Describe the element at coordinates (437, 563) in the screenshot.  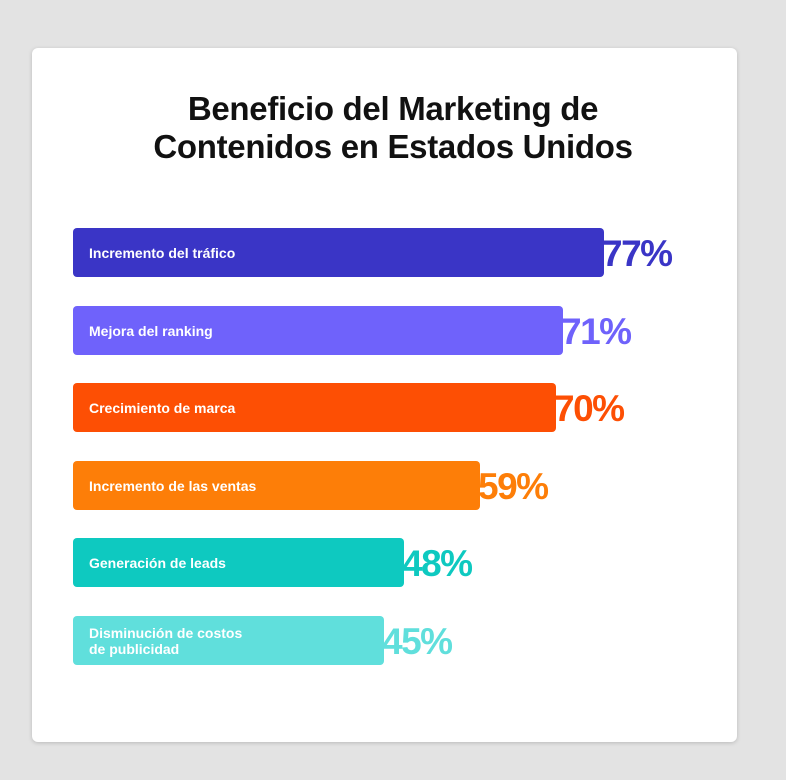
I see `value-label-5: 48%` at that location.